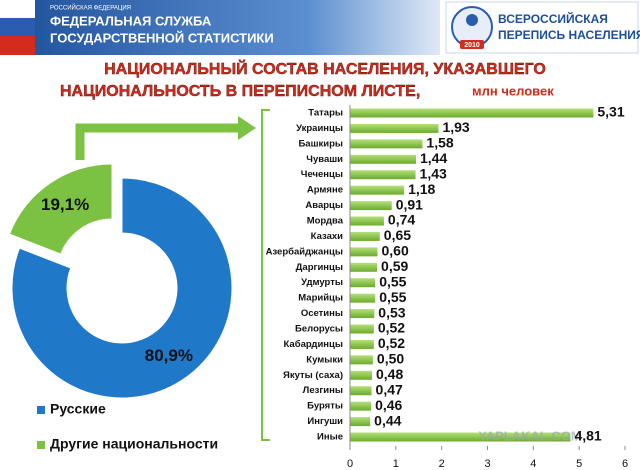 This screenshot has height=470, width=640. I want to click on x-tick-label: 1, so click(396, 464).